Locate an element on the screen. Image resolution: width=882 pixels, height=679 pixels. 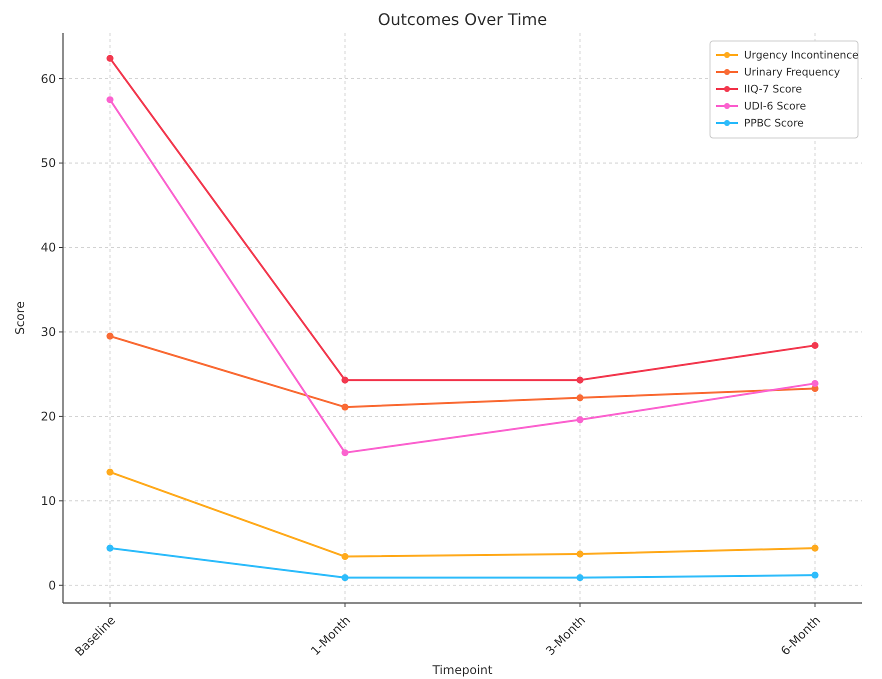
legend-label: Urgency Incontinence is located at coordinates (801, 56).